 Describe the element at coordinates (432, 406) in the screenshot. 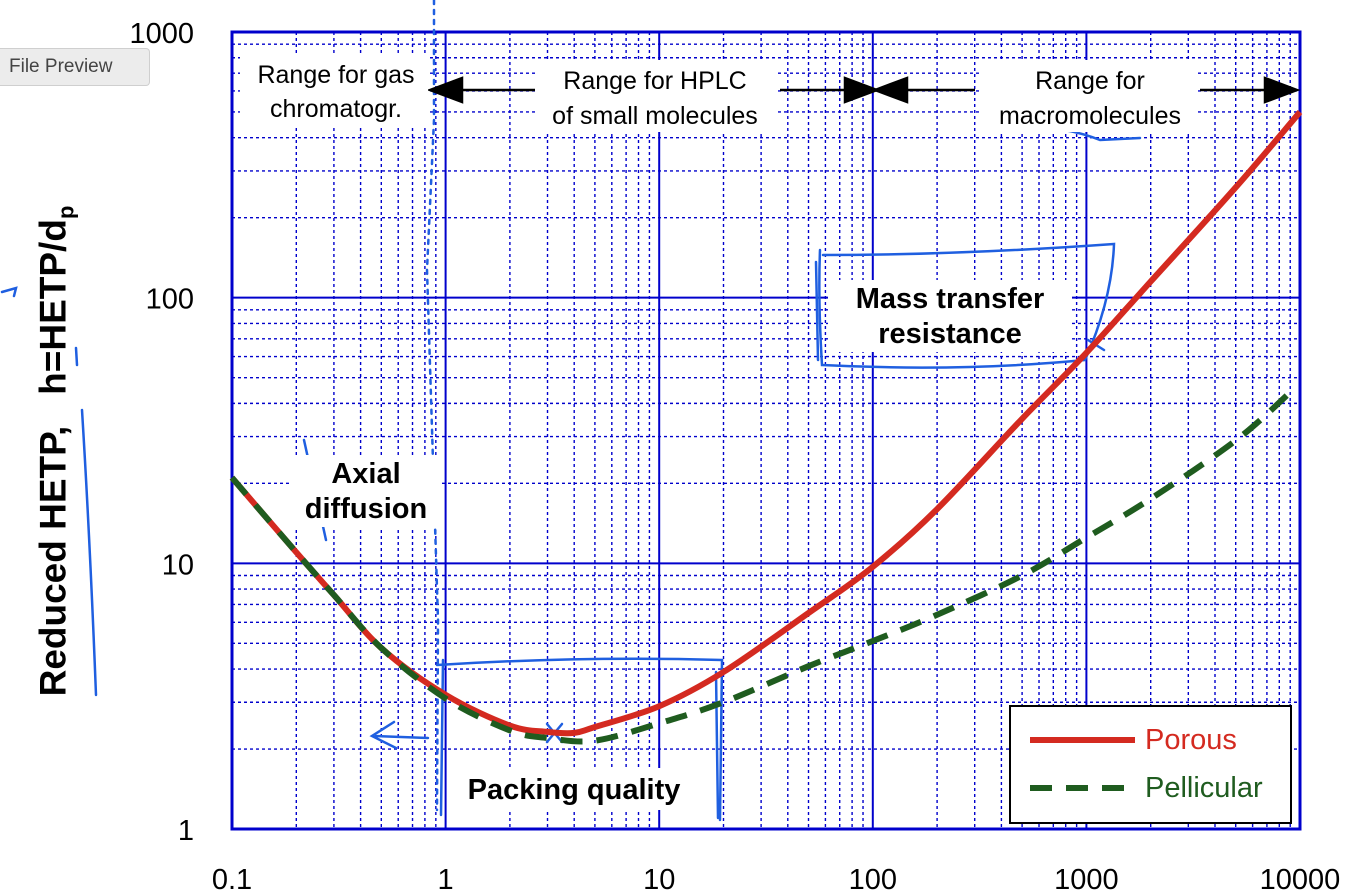

I see `vertical-dashed-line` at that location.